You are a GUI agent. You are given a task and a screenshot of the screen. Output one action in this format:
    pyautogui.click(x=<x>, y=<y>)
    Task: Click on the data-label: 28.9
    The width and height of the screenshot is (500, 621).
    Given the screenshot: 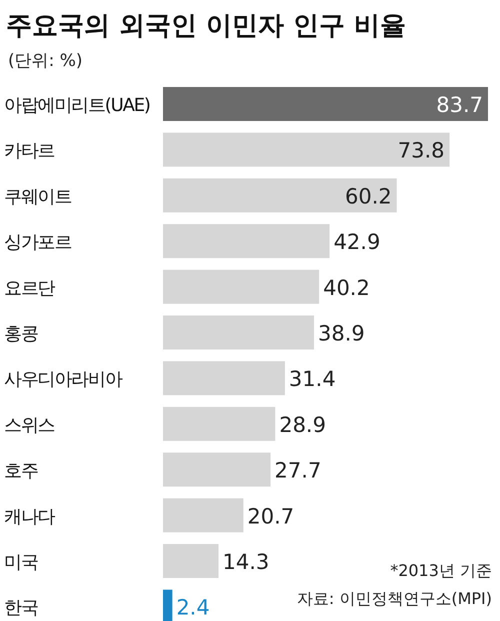 What is the action you would take?
    pyautogui.click(x=302, y=424)
    